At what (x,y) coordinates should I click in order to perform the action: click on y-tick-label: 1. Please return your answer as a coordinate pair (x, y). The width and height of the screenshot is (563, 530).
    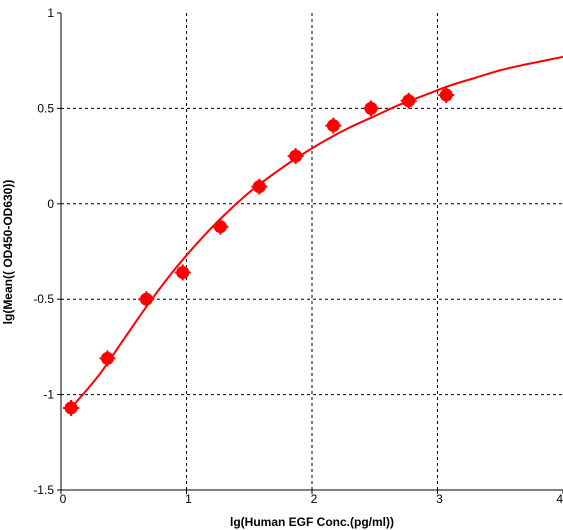
    Looking at the image, I should click on (50, 13).